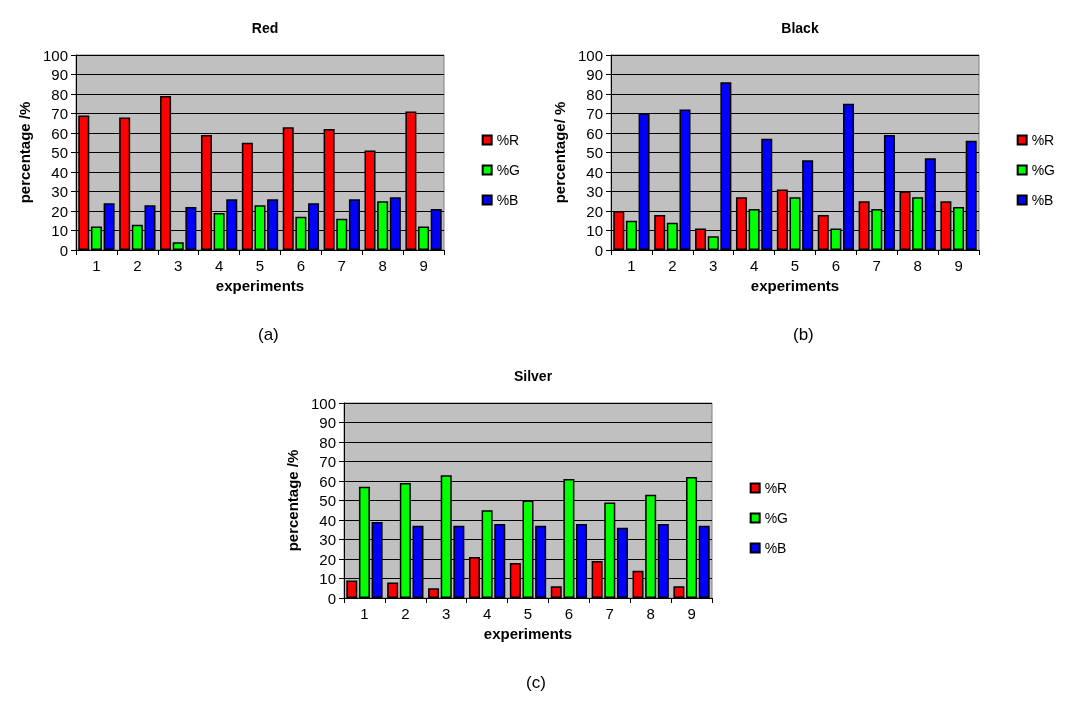  What do you see at coordinates (533, 376) in the screenshot?
I see `chart-title: Silver` at bounding box center [533, 376].